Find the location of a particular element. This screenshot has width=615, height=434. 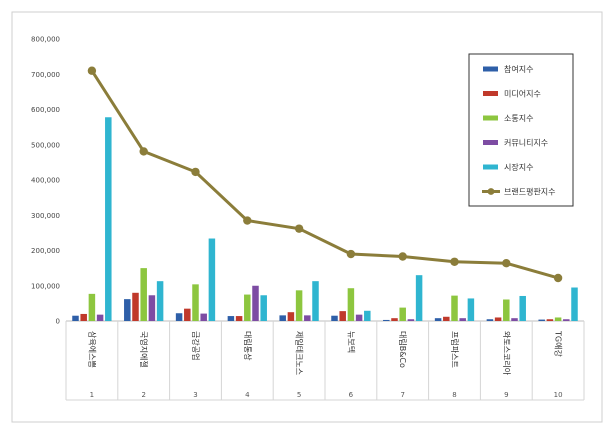

y-tick-label: 500,000 is located at coordinates (45, 145).